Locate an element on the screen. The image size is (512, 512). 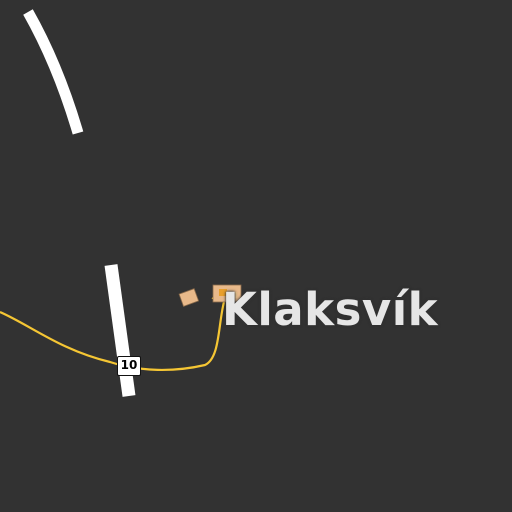
road-shield-10: 10 is located at coordinates (129, 366).